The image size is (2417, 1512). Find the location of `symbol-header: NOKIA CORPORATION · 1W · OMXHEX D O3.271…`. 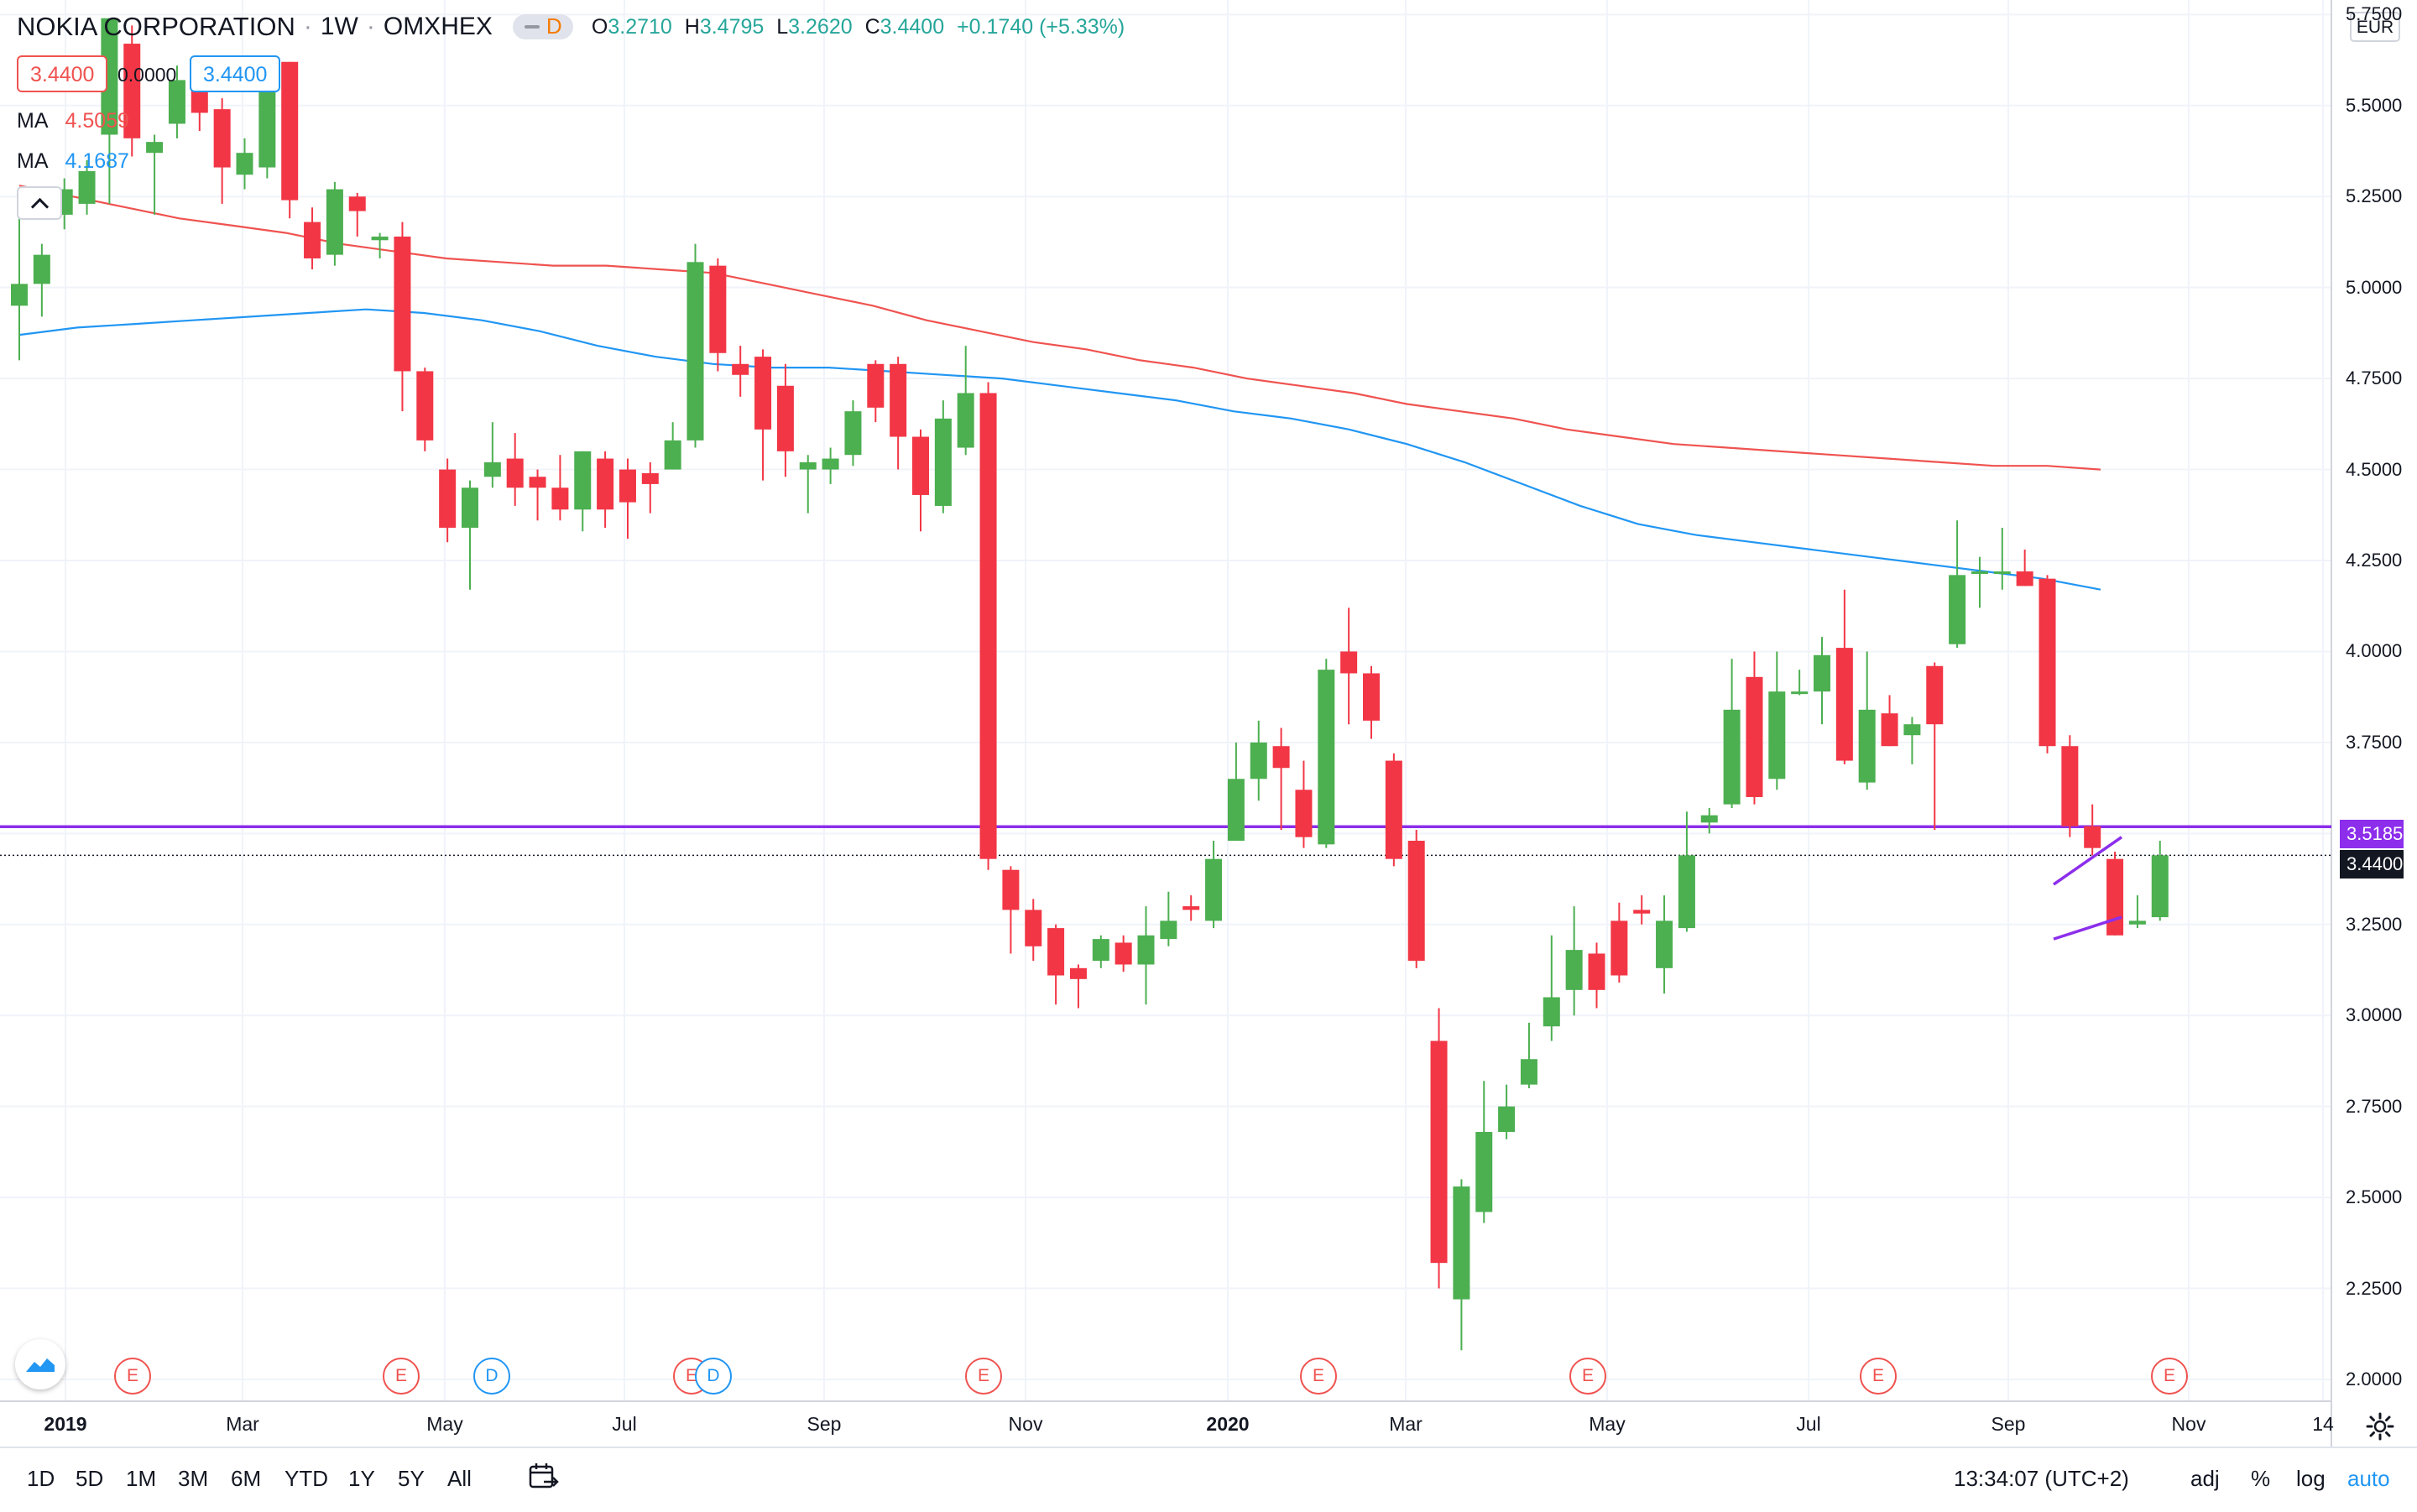

symbol-header: NOKIA CORPORATION · 1W · OMXHEX D O3.271… is located at coordinates (571, 27).